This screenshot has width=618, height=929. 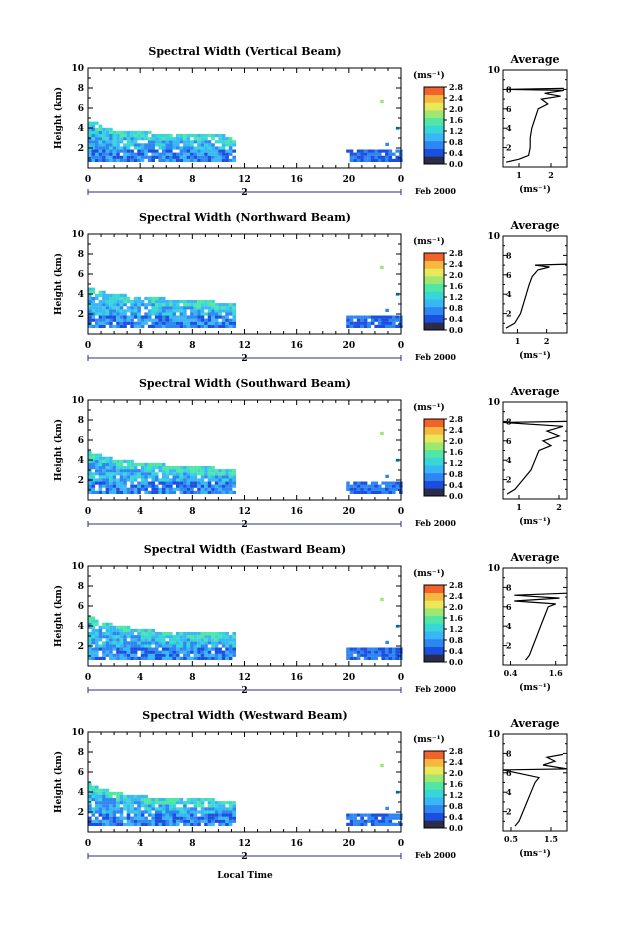 What do you see at coordinates (456, 253) in the screenshot?
I see `colorbar-tick-label: 2.8` at bounding box center [456, 253].